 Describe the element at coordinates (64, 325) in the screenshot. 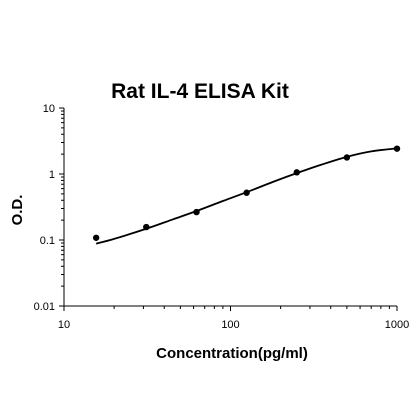

I see `x-tick-label: 10` at that location.